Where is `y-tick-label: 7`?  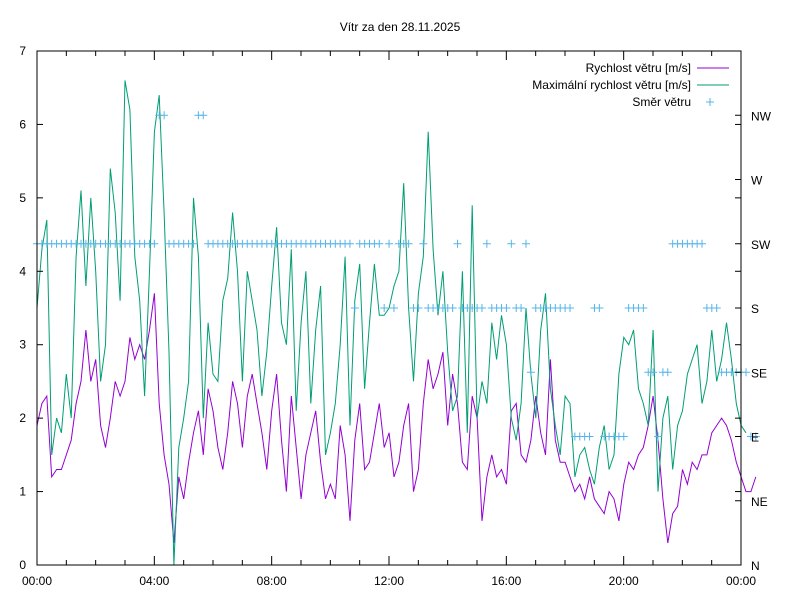 y-tick-label: 7 is located at coordinates (22, 51).